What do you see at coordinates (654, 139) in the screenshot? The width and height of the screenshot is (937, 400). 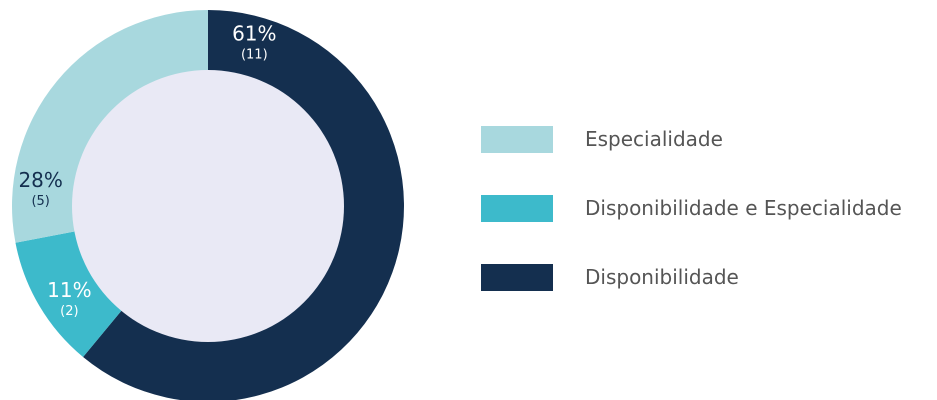 I see `legend-label-especialidade: Especialidade` at bounding box center [654, 139].